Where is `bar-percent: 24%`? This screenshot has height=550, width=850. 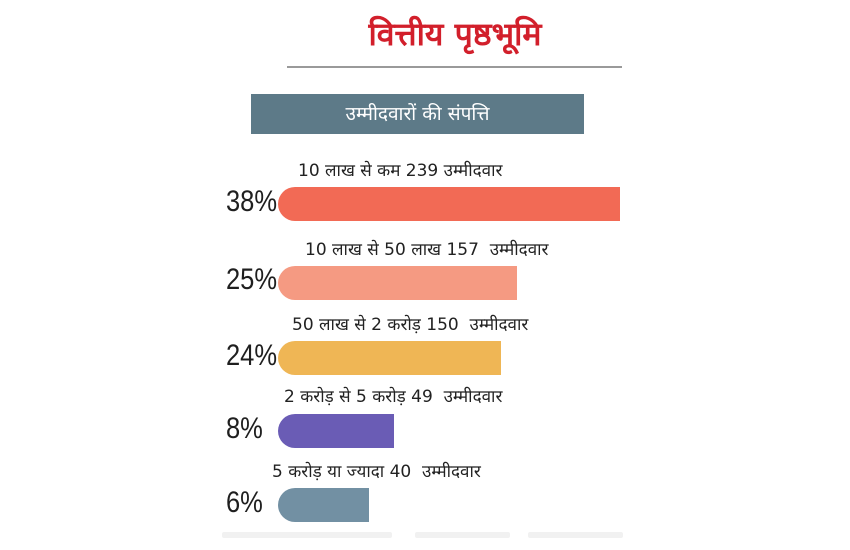
bar-percent: 24% is located at coordinates (252, 355).